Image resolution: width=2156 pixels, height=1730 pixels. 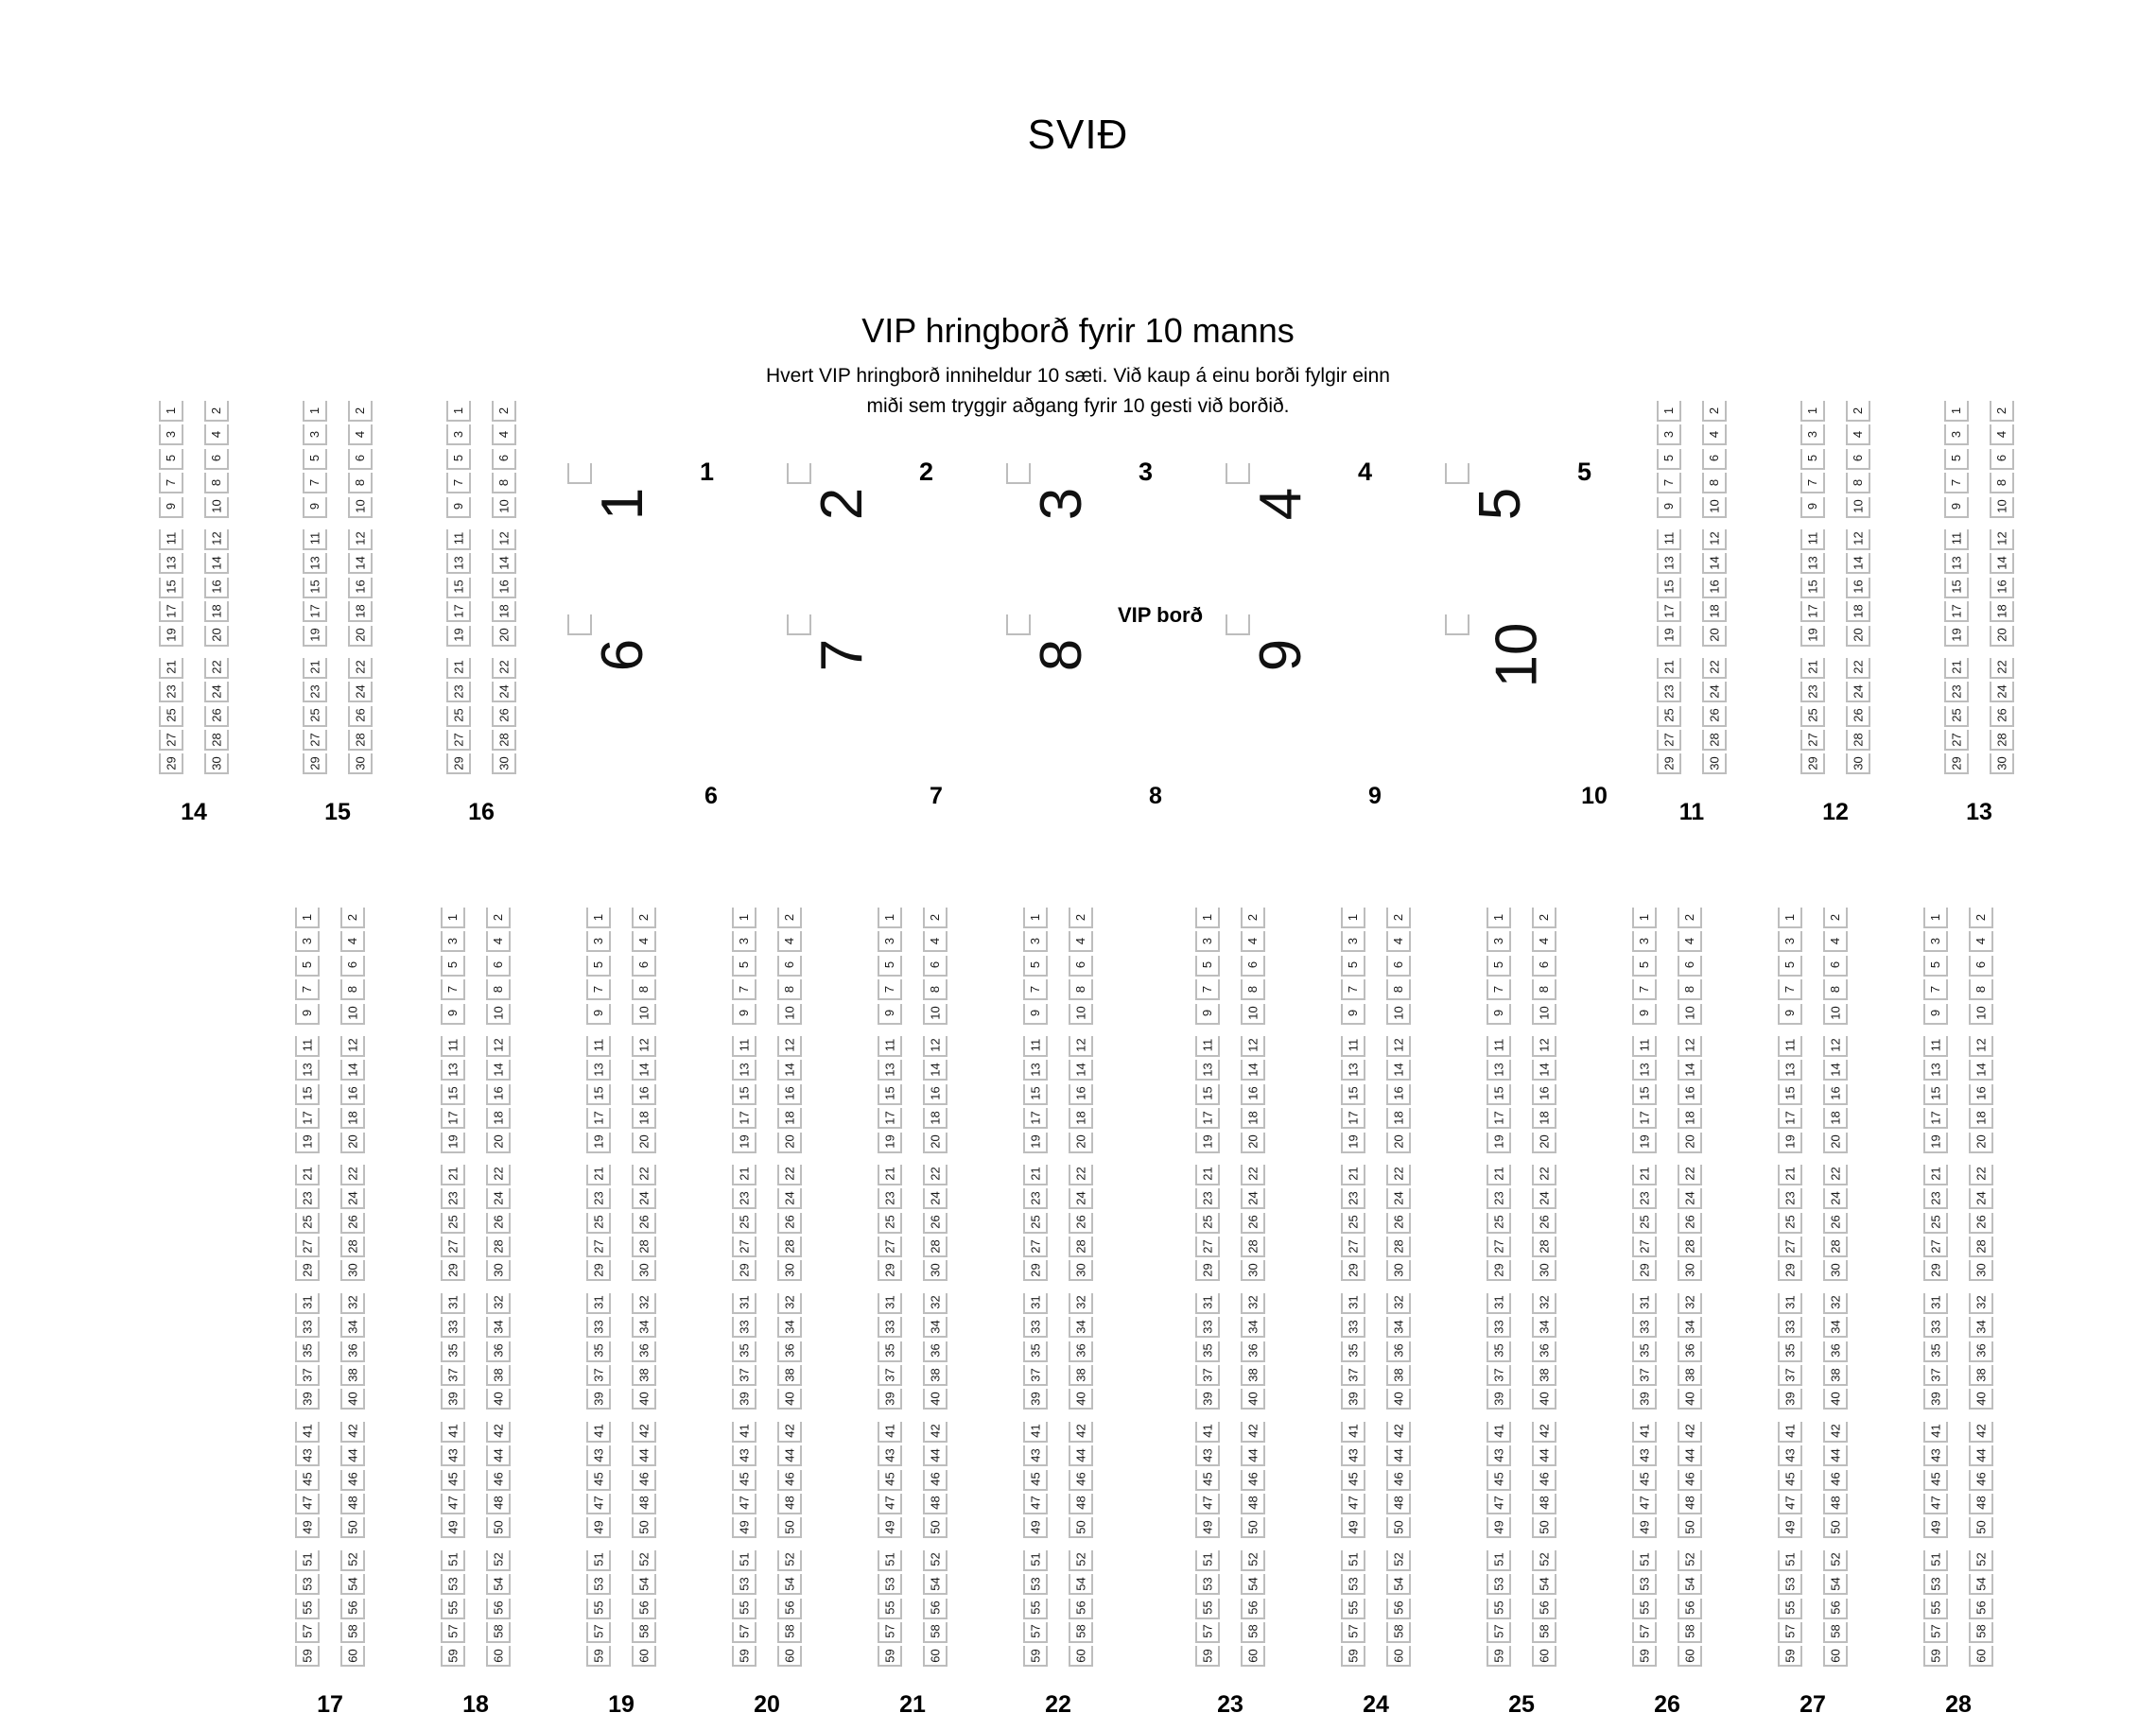 What do you see at coordinates (453, 1528) in the screenshot?
I see `seat: 49` at bounding box center [453, 1528].